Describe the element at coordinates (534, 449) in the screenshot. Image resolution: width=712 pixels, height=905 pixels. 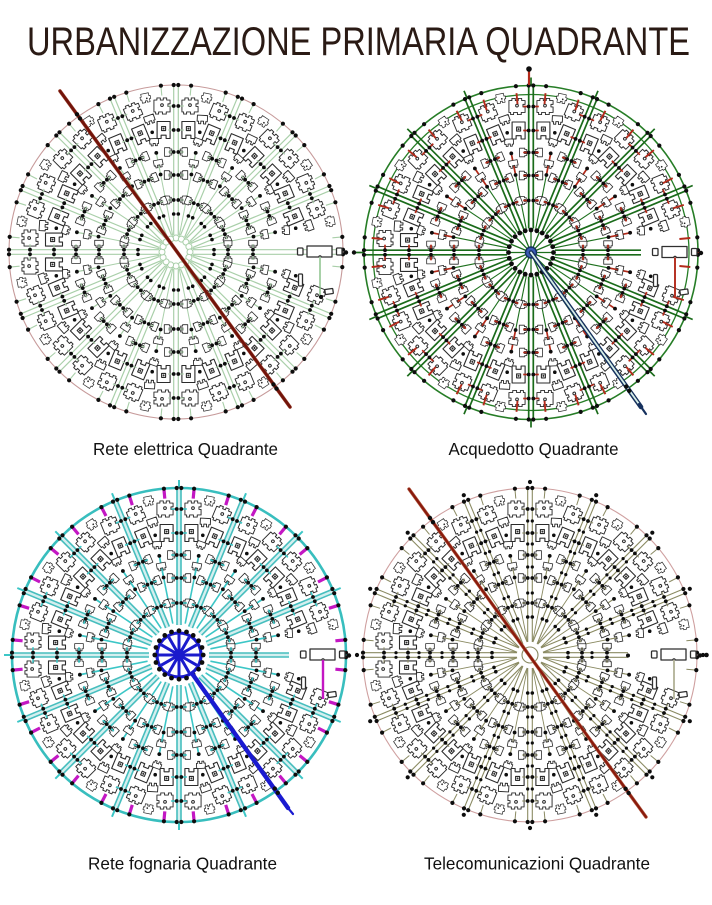
I see `svg-text: Acquedotto Quadrante` at that location.